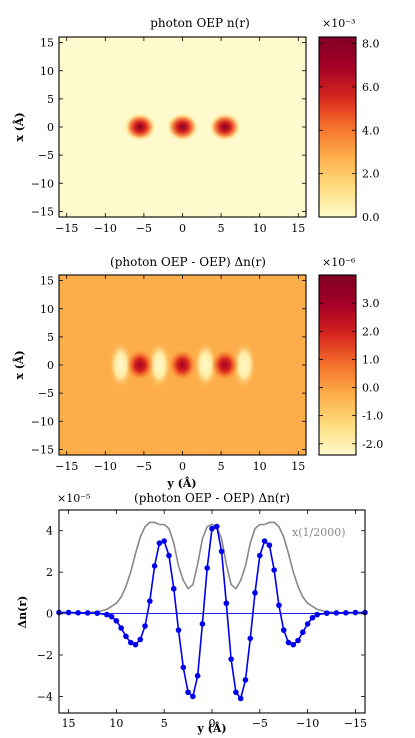  Describe the element at coordinates (371, 44) in the screenshot. I see `colorbar-tick-label: 8.0` at that location.